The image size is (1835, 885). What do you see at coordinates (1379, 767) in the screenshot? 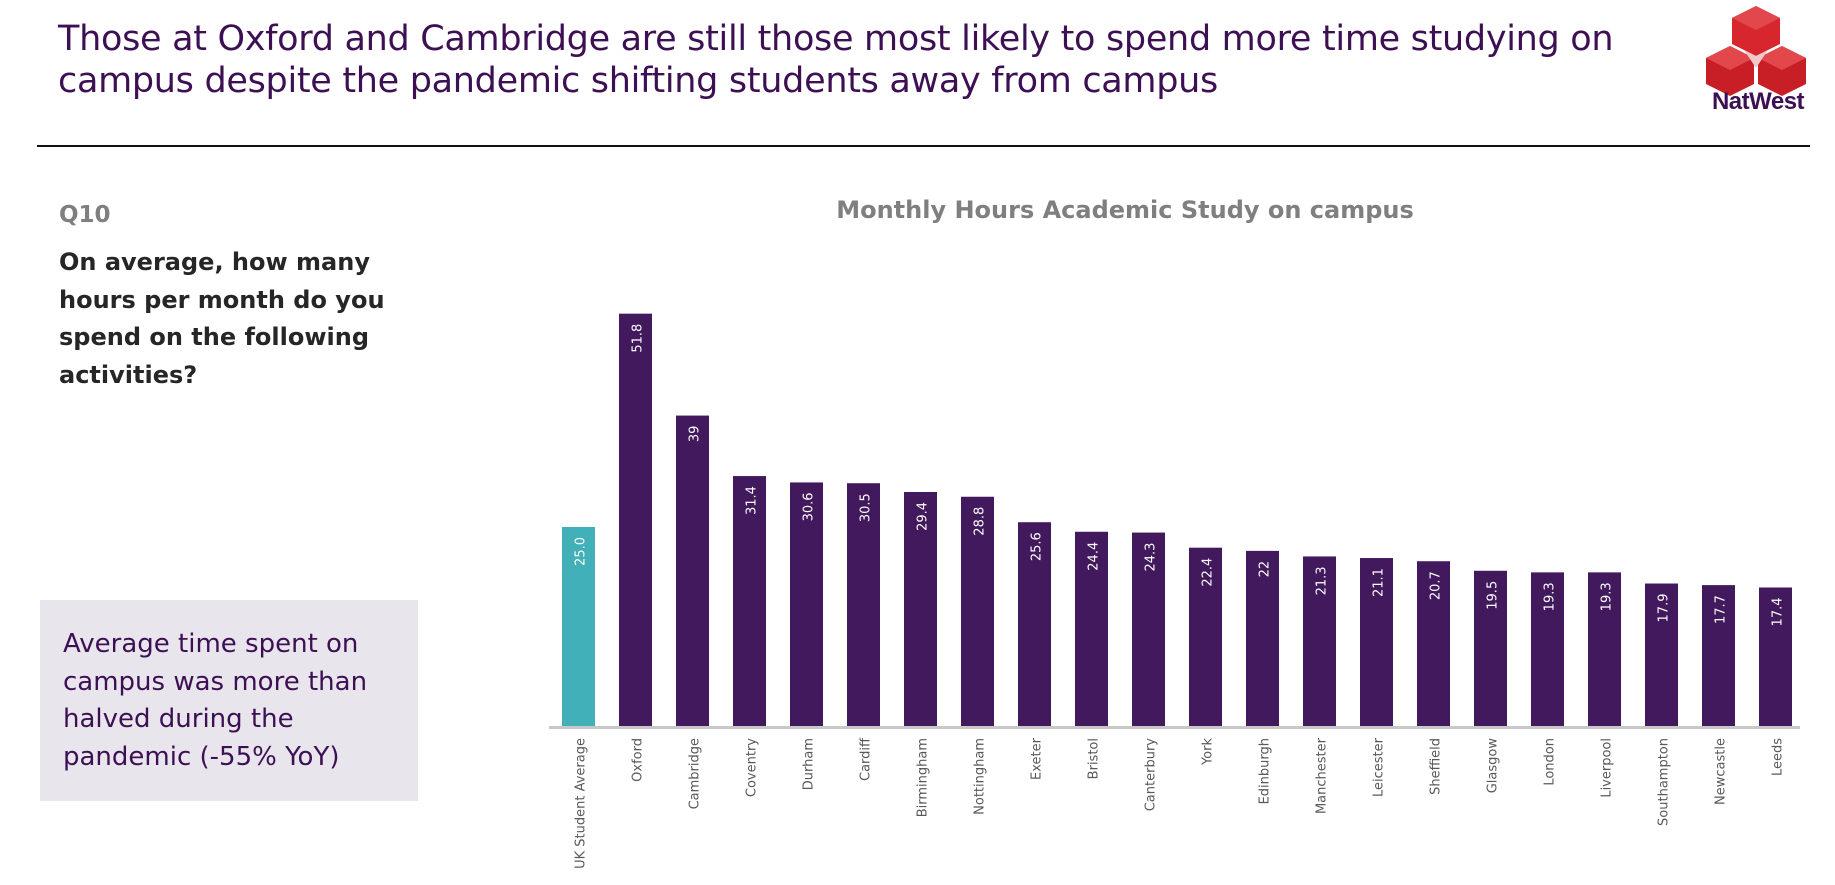
I see `category-label: Leicester` at bounding box center [1379, 767].